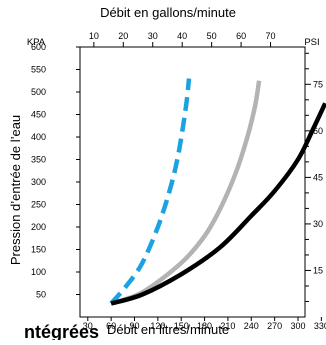  What do you see at coordinates (318, 270) in the screenshot?
I see `right-tick-label: 15` at bounding box center [318, 270].